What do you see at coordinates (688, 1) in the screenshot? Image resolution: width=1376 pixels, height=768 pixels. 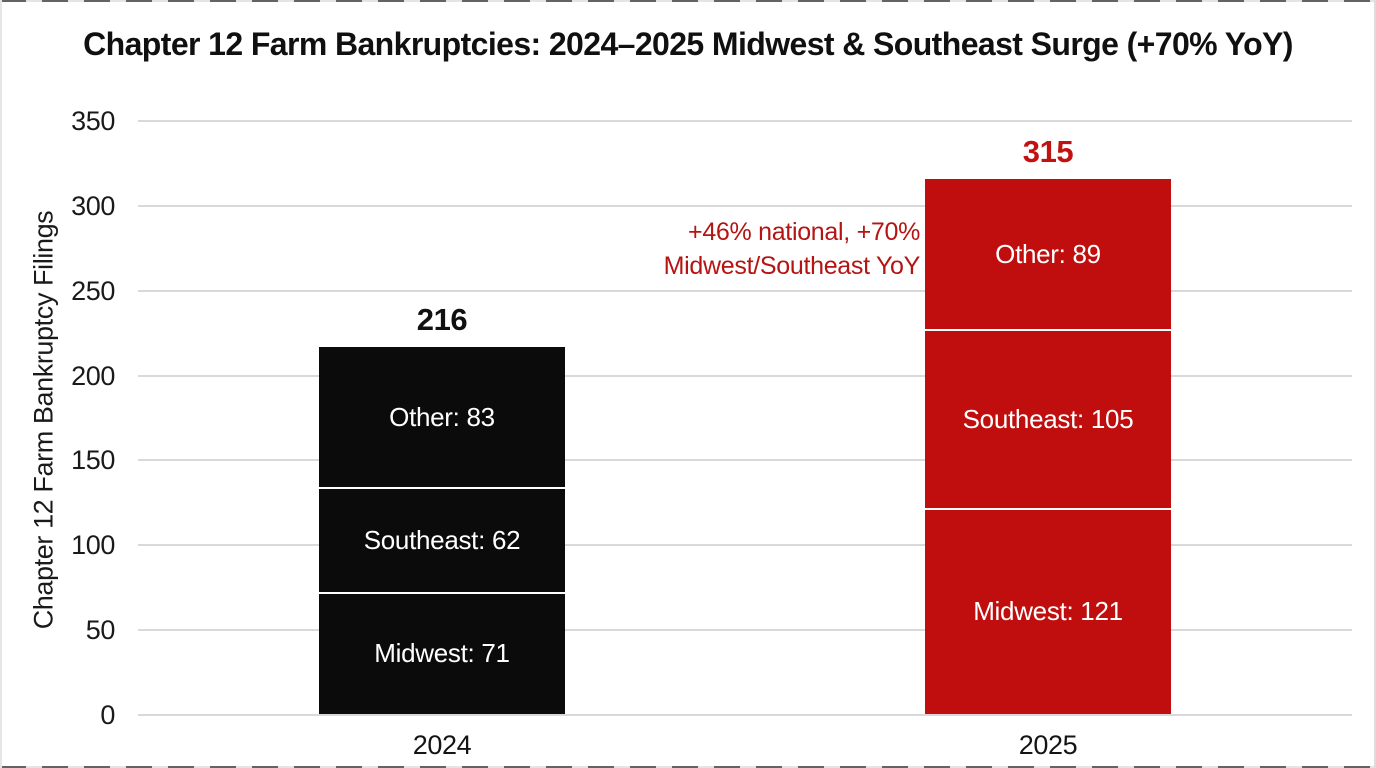 I see `frame-edge-top` at bounding box center [688, 1].